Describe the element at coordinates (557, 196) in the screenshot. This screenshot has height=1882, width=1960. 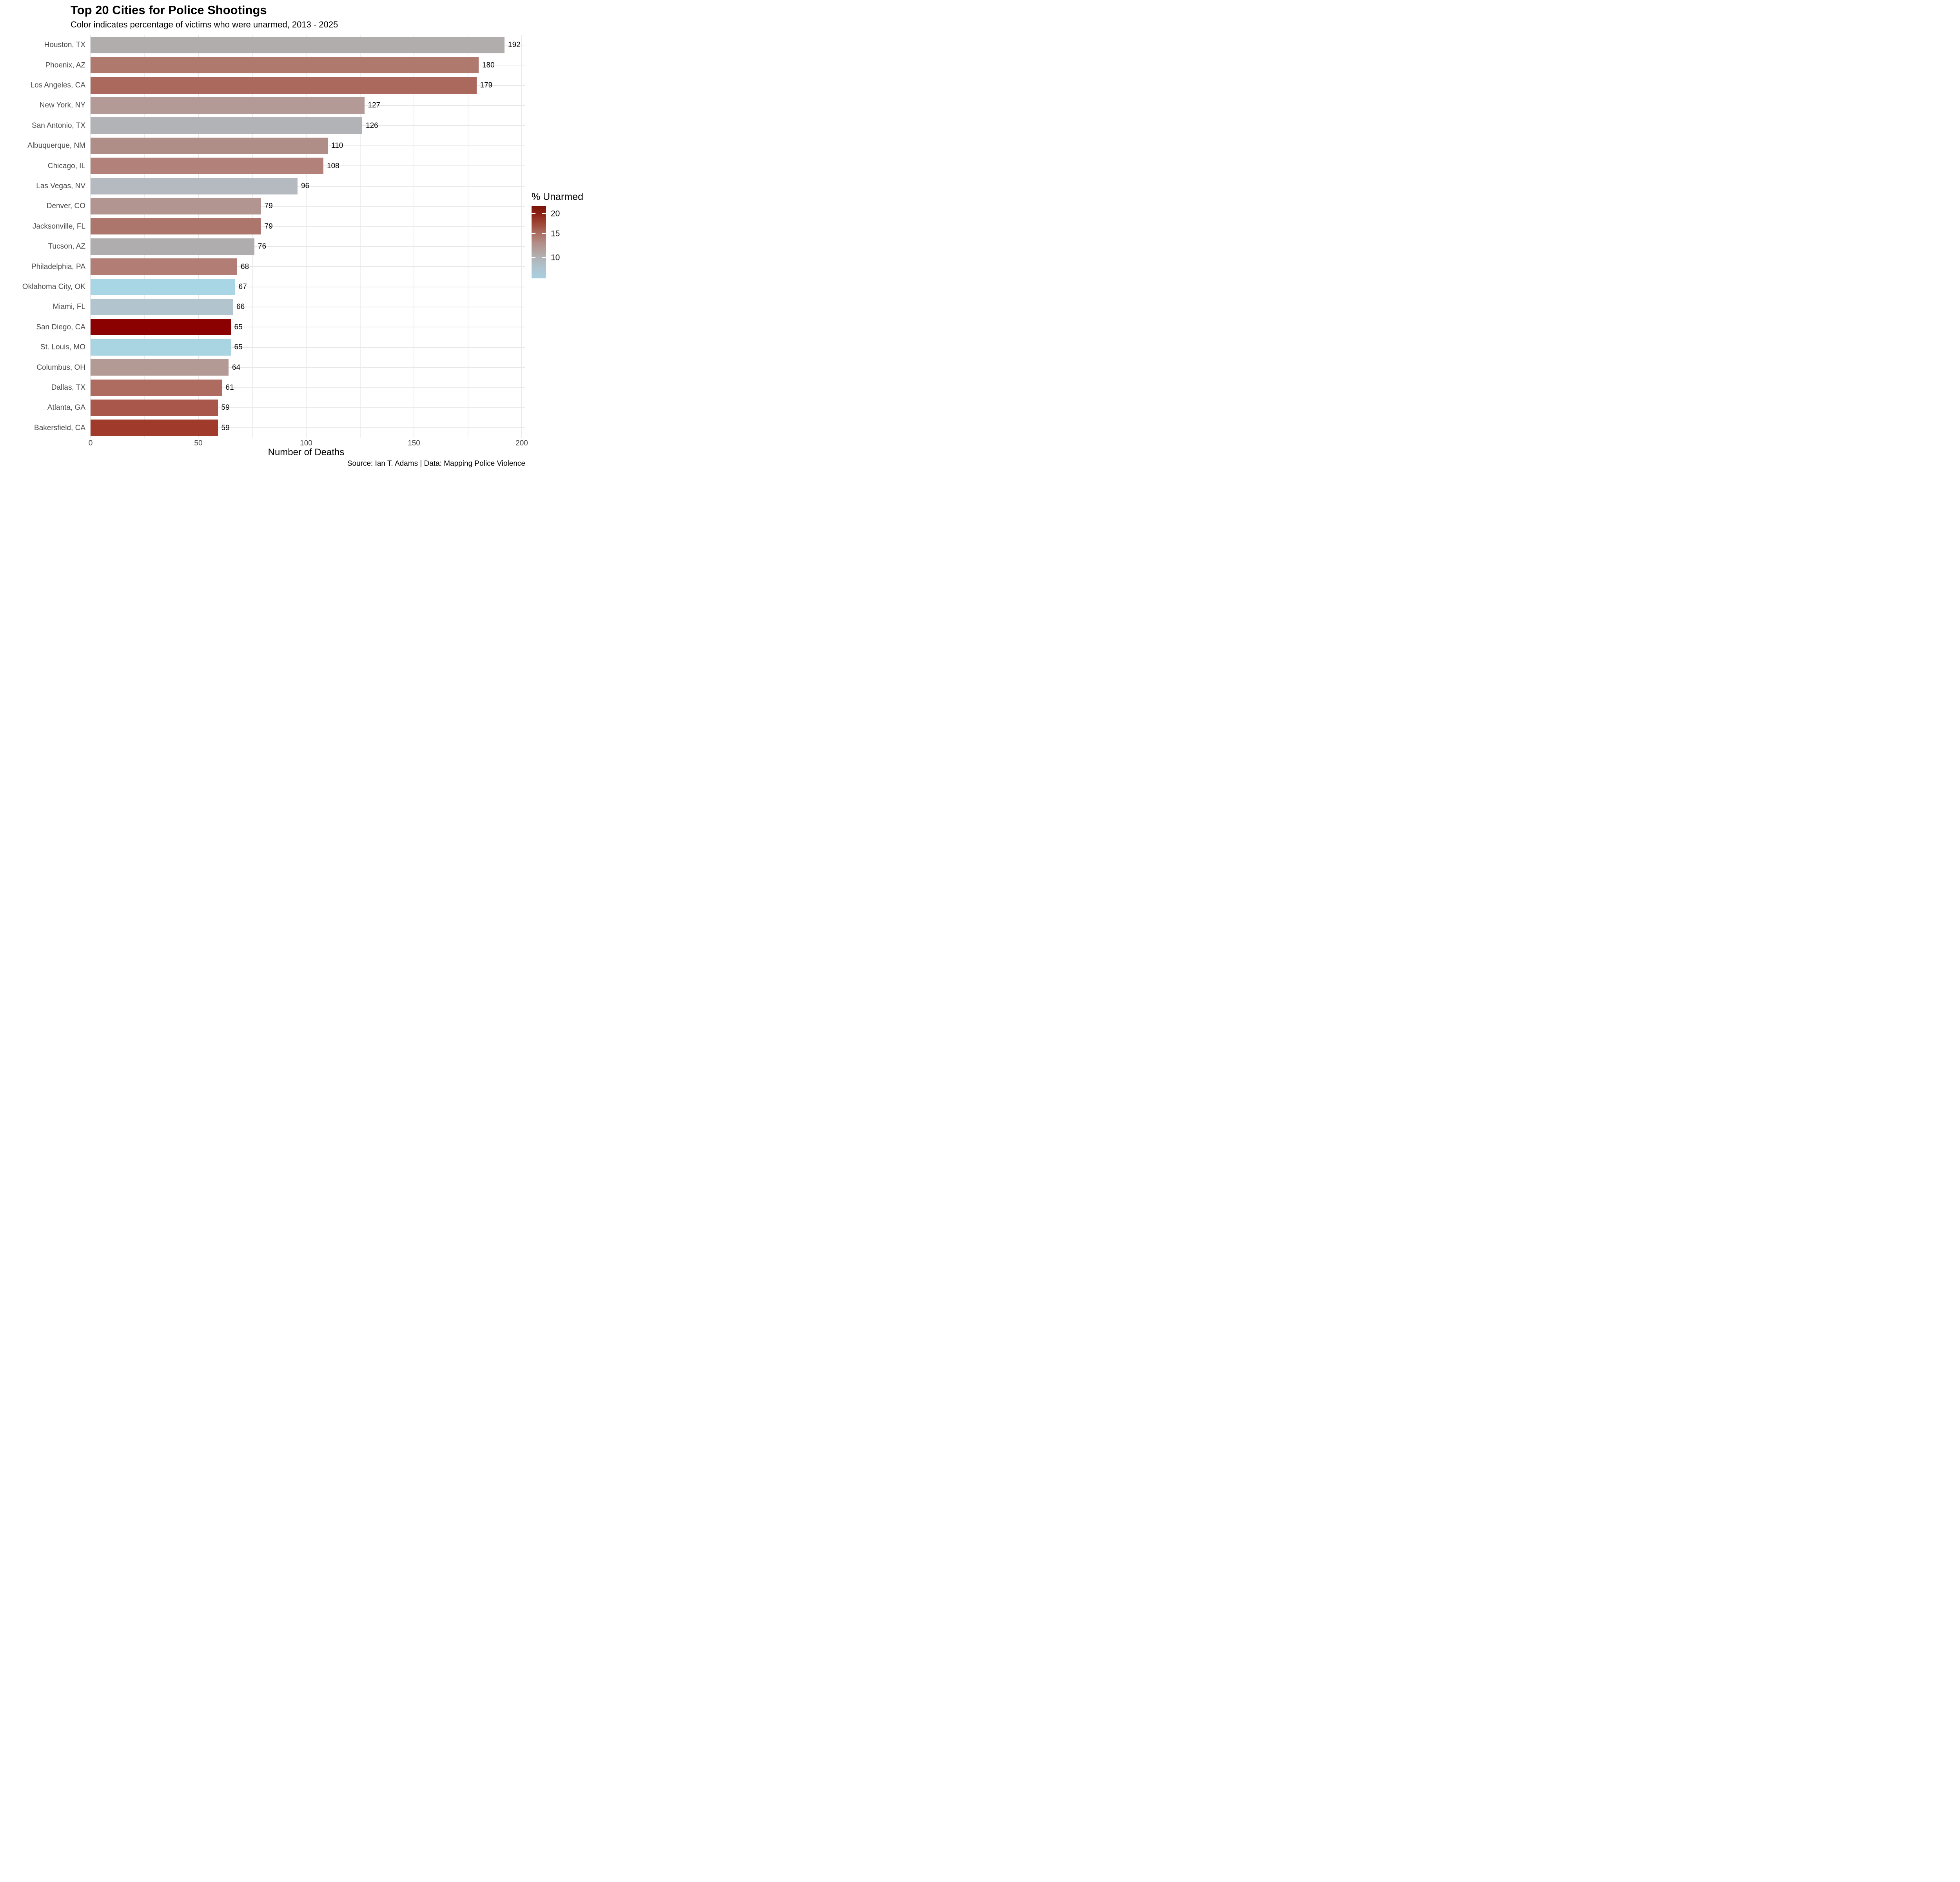
I see `legend-title: % Unarmed` at that location.